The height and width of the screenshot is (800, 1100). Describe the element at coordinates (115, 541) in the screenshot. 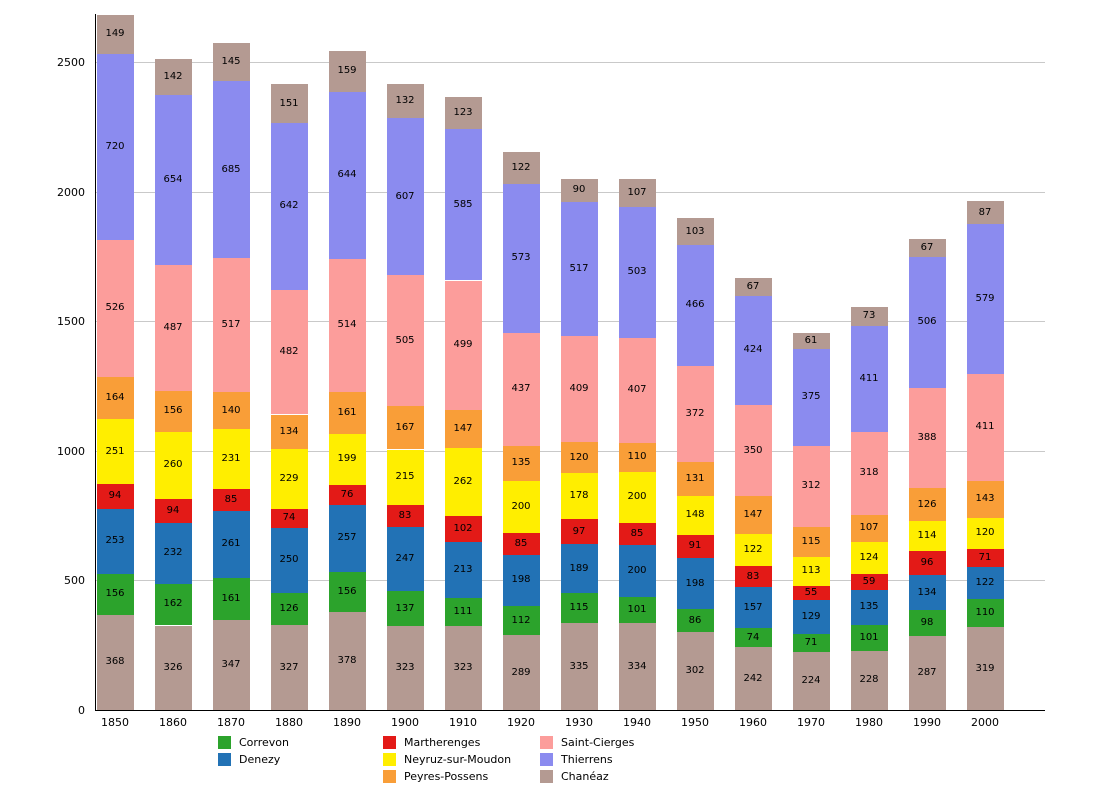

I see `bar-segment: 253` at that location.